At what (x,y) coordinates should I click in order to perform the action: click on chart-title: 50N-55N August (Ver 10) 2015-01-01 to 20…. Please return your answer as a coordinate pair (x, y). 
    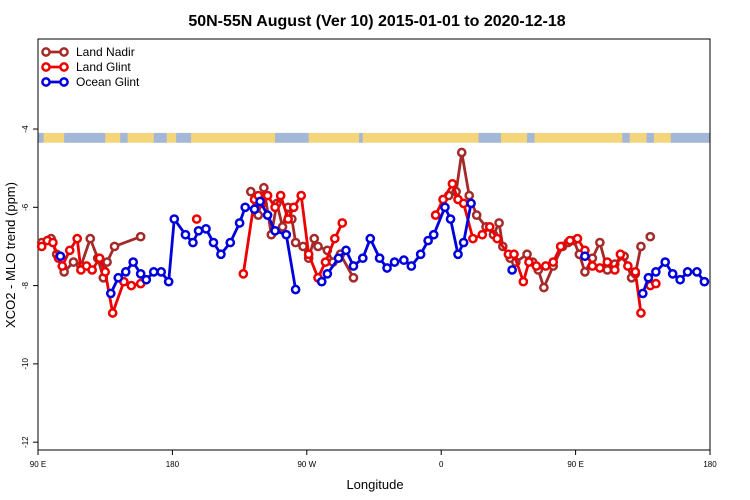
    Looking at the image, I should click on (376, 21).